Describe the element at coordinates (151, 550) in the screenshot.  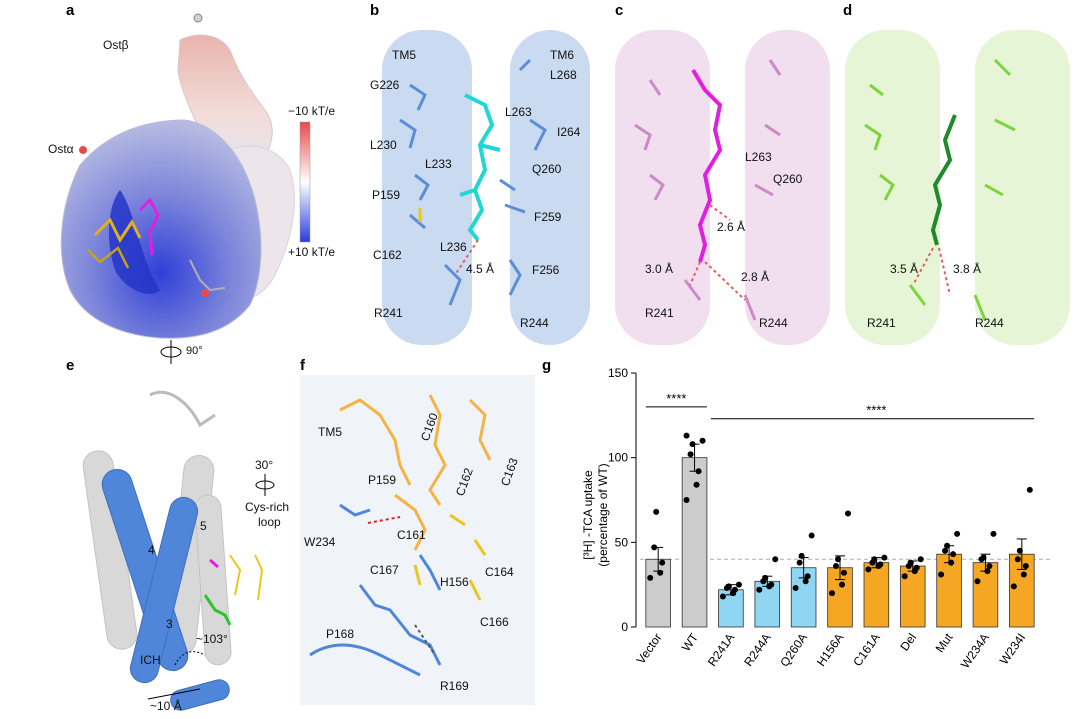
I see `helix-4-label: 4` at that location.